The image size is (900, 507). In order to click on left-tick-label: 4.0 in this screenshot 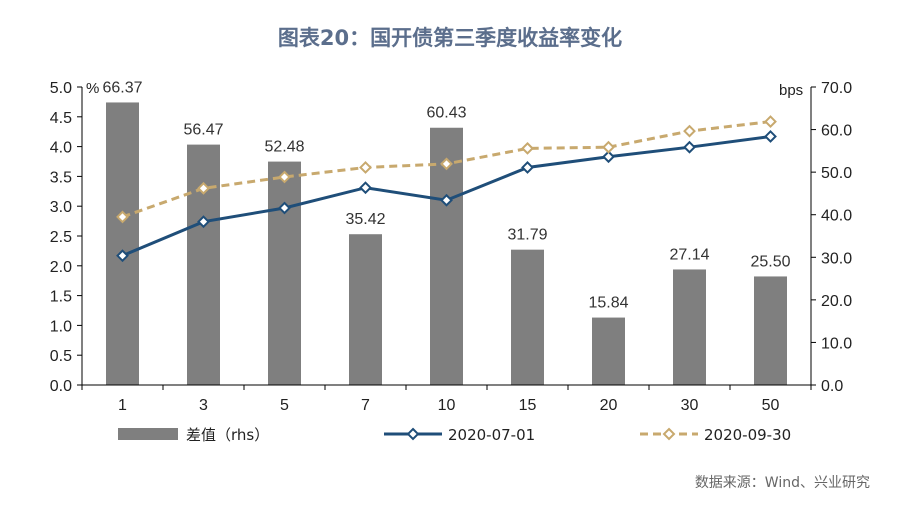, I will do `click(61, 148)`.